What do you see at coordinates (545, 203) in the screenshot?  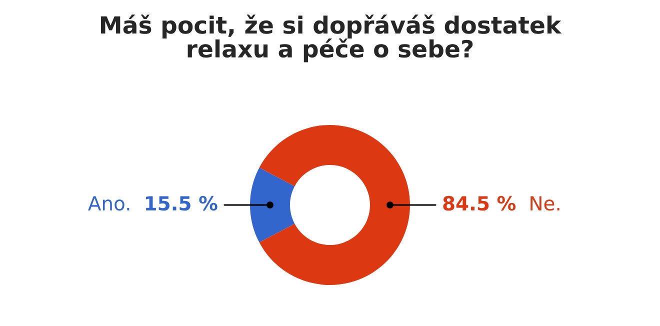 I see `slice-label: Ne.` at bounding box center [545, 203].